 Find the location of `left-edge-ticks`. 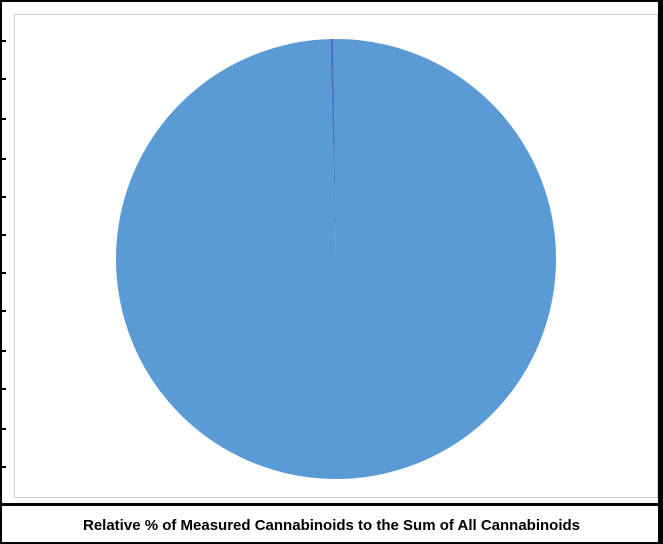

left-edge-ticks is located at coordinates (5, 252).